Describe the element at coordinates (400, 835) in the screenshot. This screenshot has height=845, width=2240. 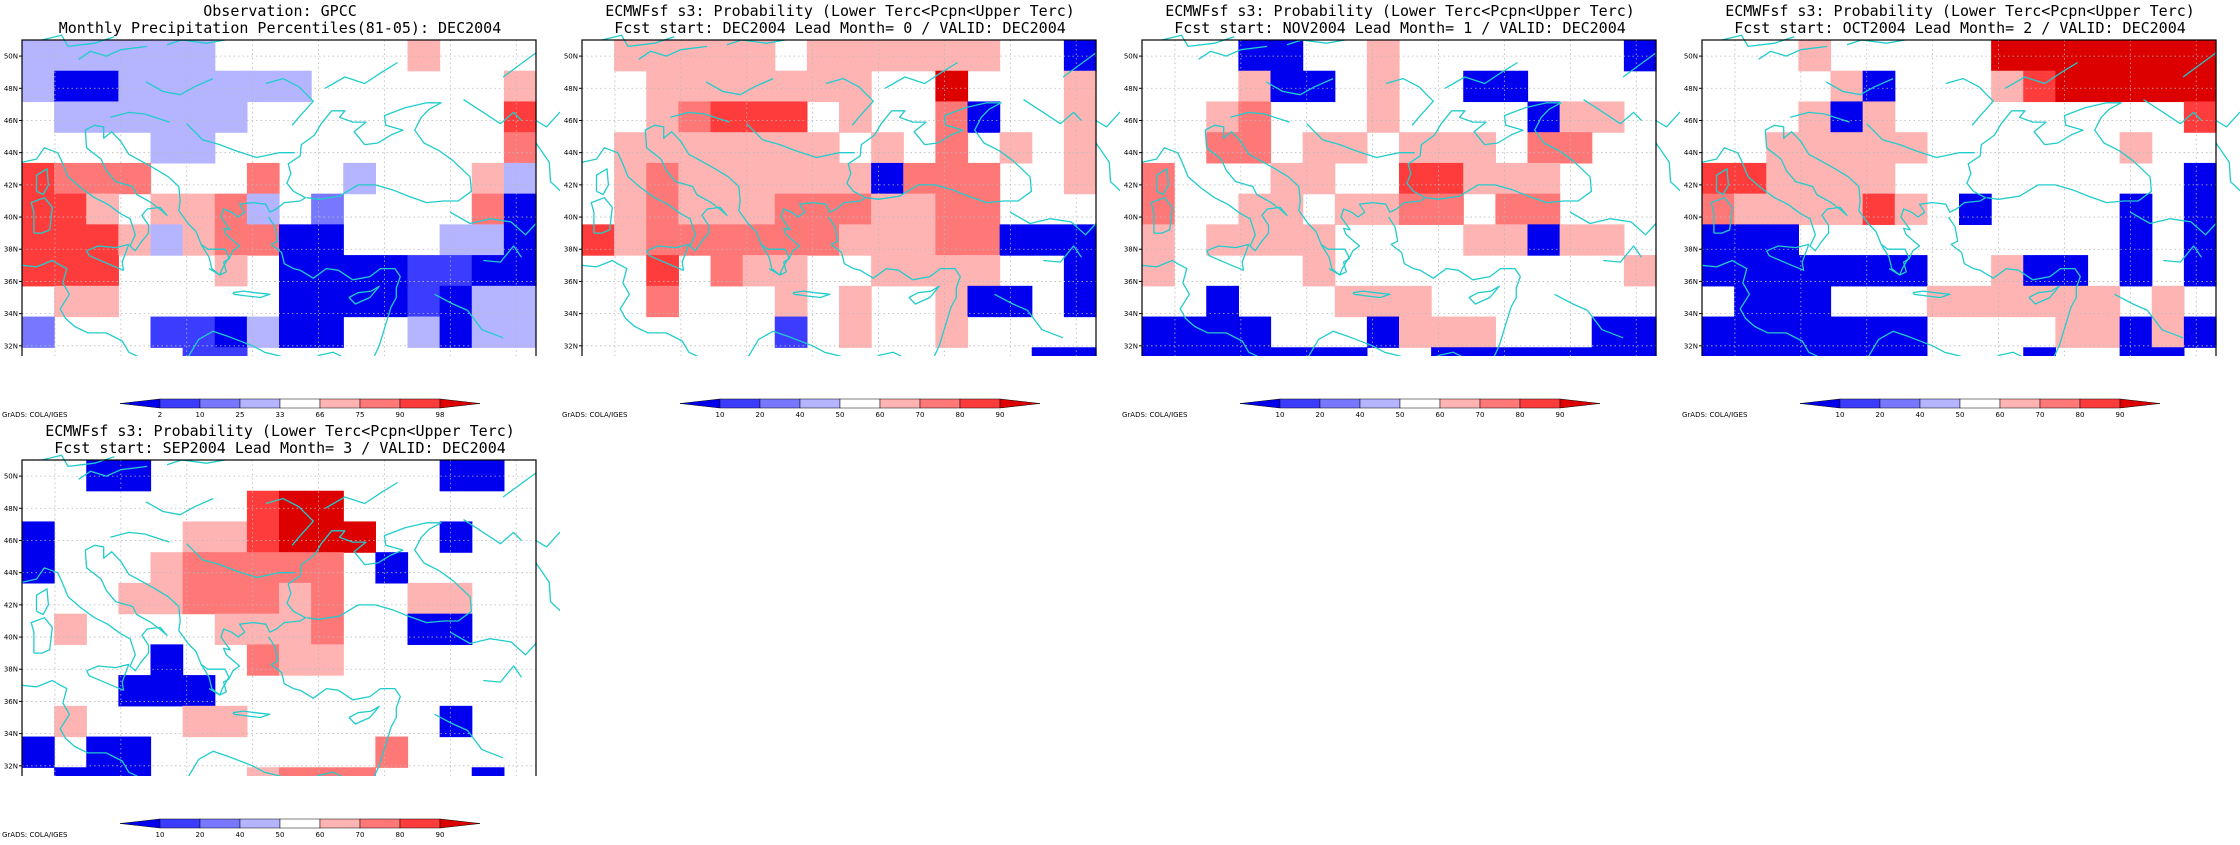
I see `colorbar-label: 80` at that location.